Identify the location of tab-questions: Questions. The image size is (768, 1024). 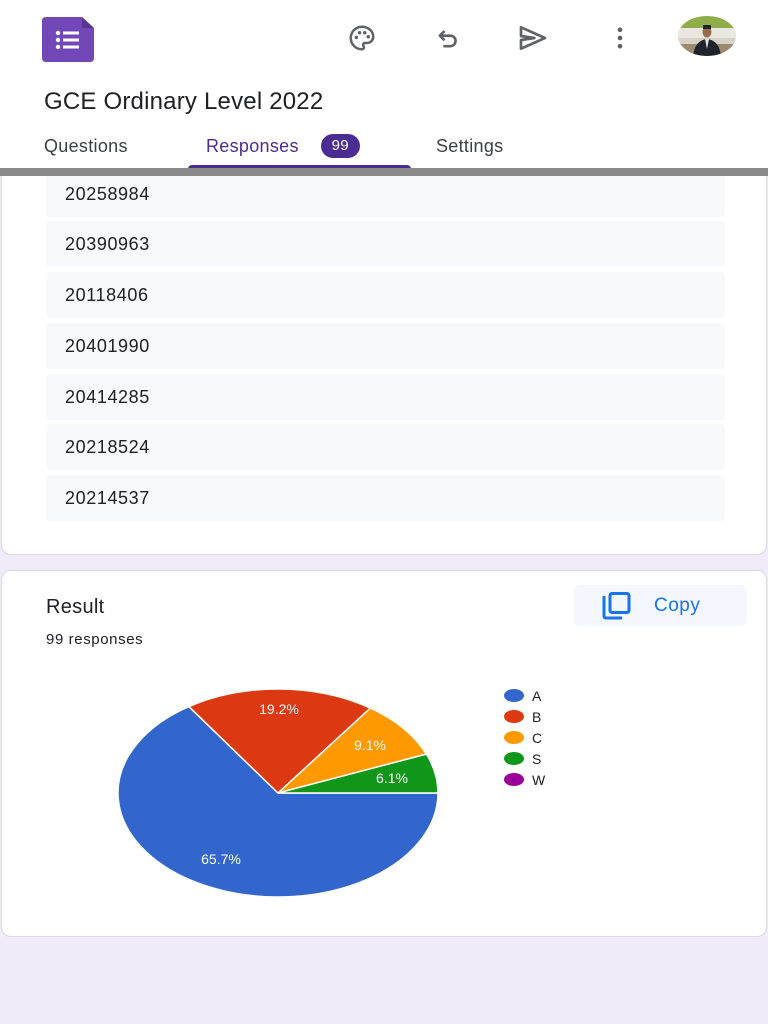
(86, 149).